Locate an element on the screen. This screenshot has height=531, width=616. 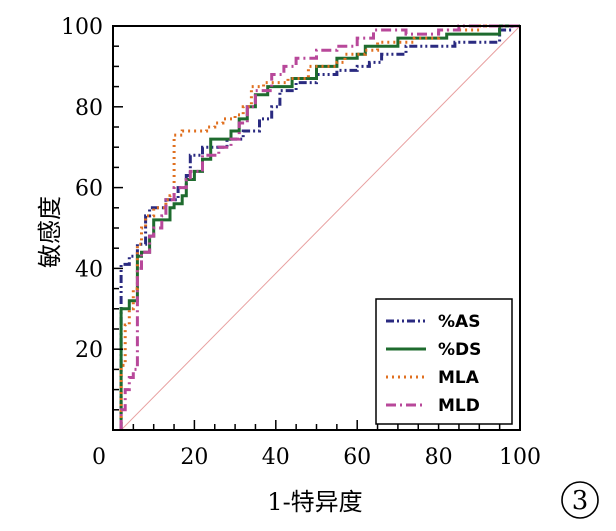
legend-label: %DS is located at coordinates (459, 350).